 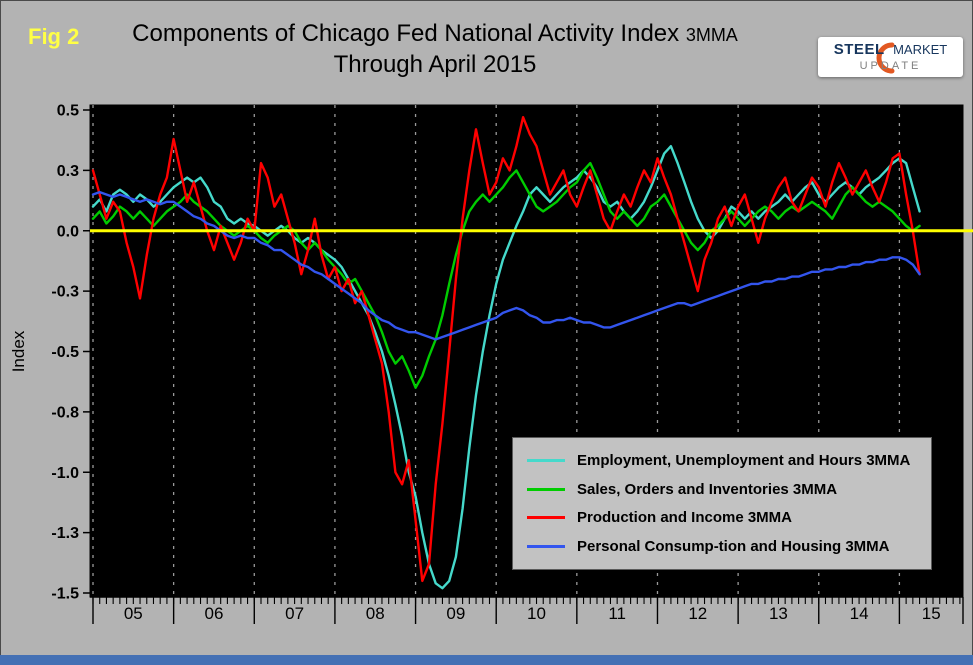 I want to click on legend-item-employment: Employment, Unemployment and Hours 3MMA, so click(x=726, y=460).